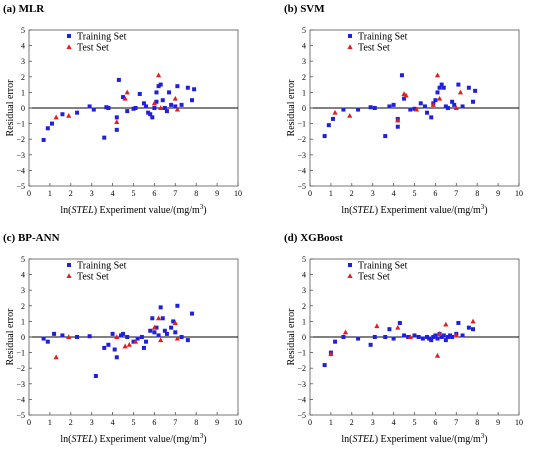 The image size is (550, 460). Describe the element at coordinates (477, 193) in the screenshot. I see `x-tick-label: 8` at that location.